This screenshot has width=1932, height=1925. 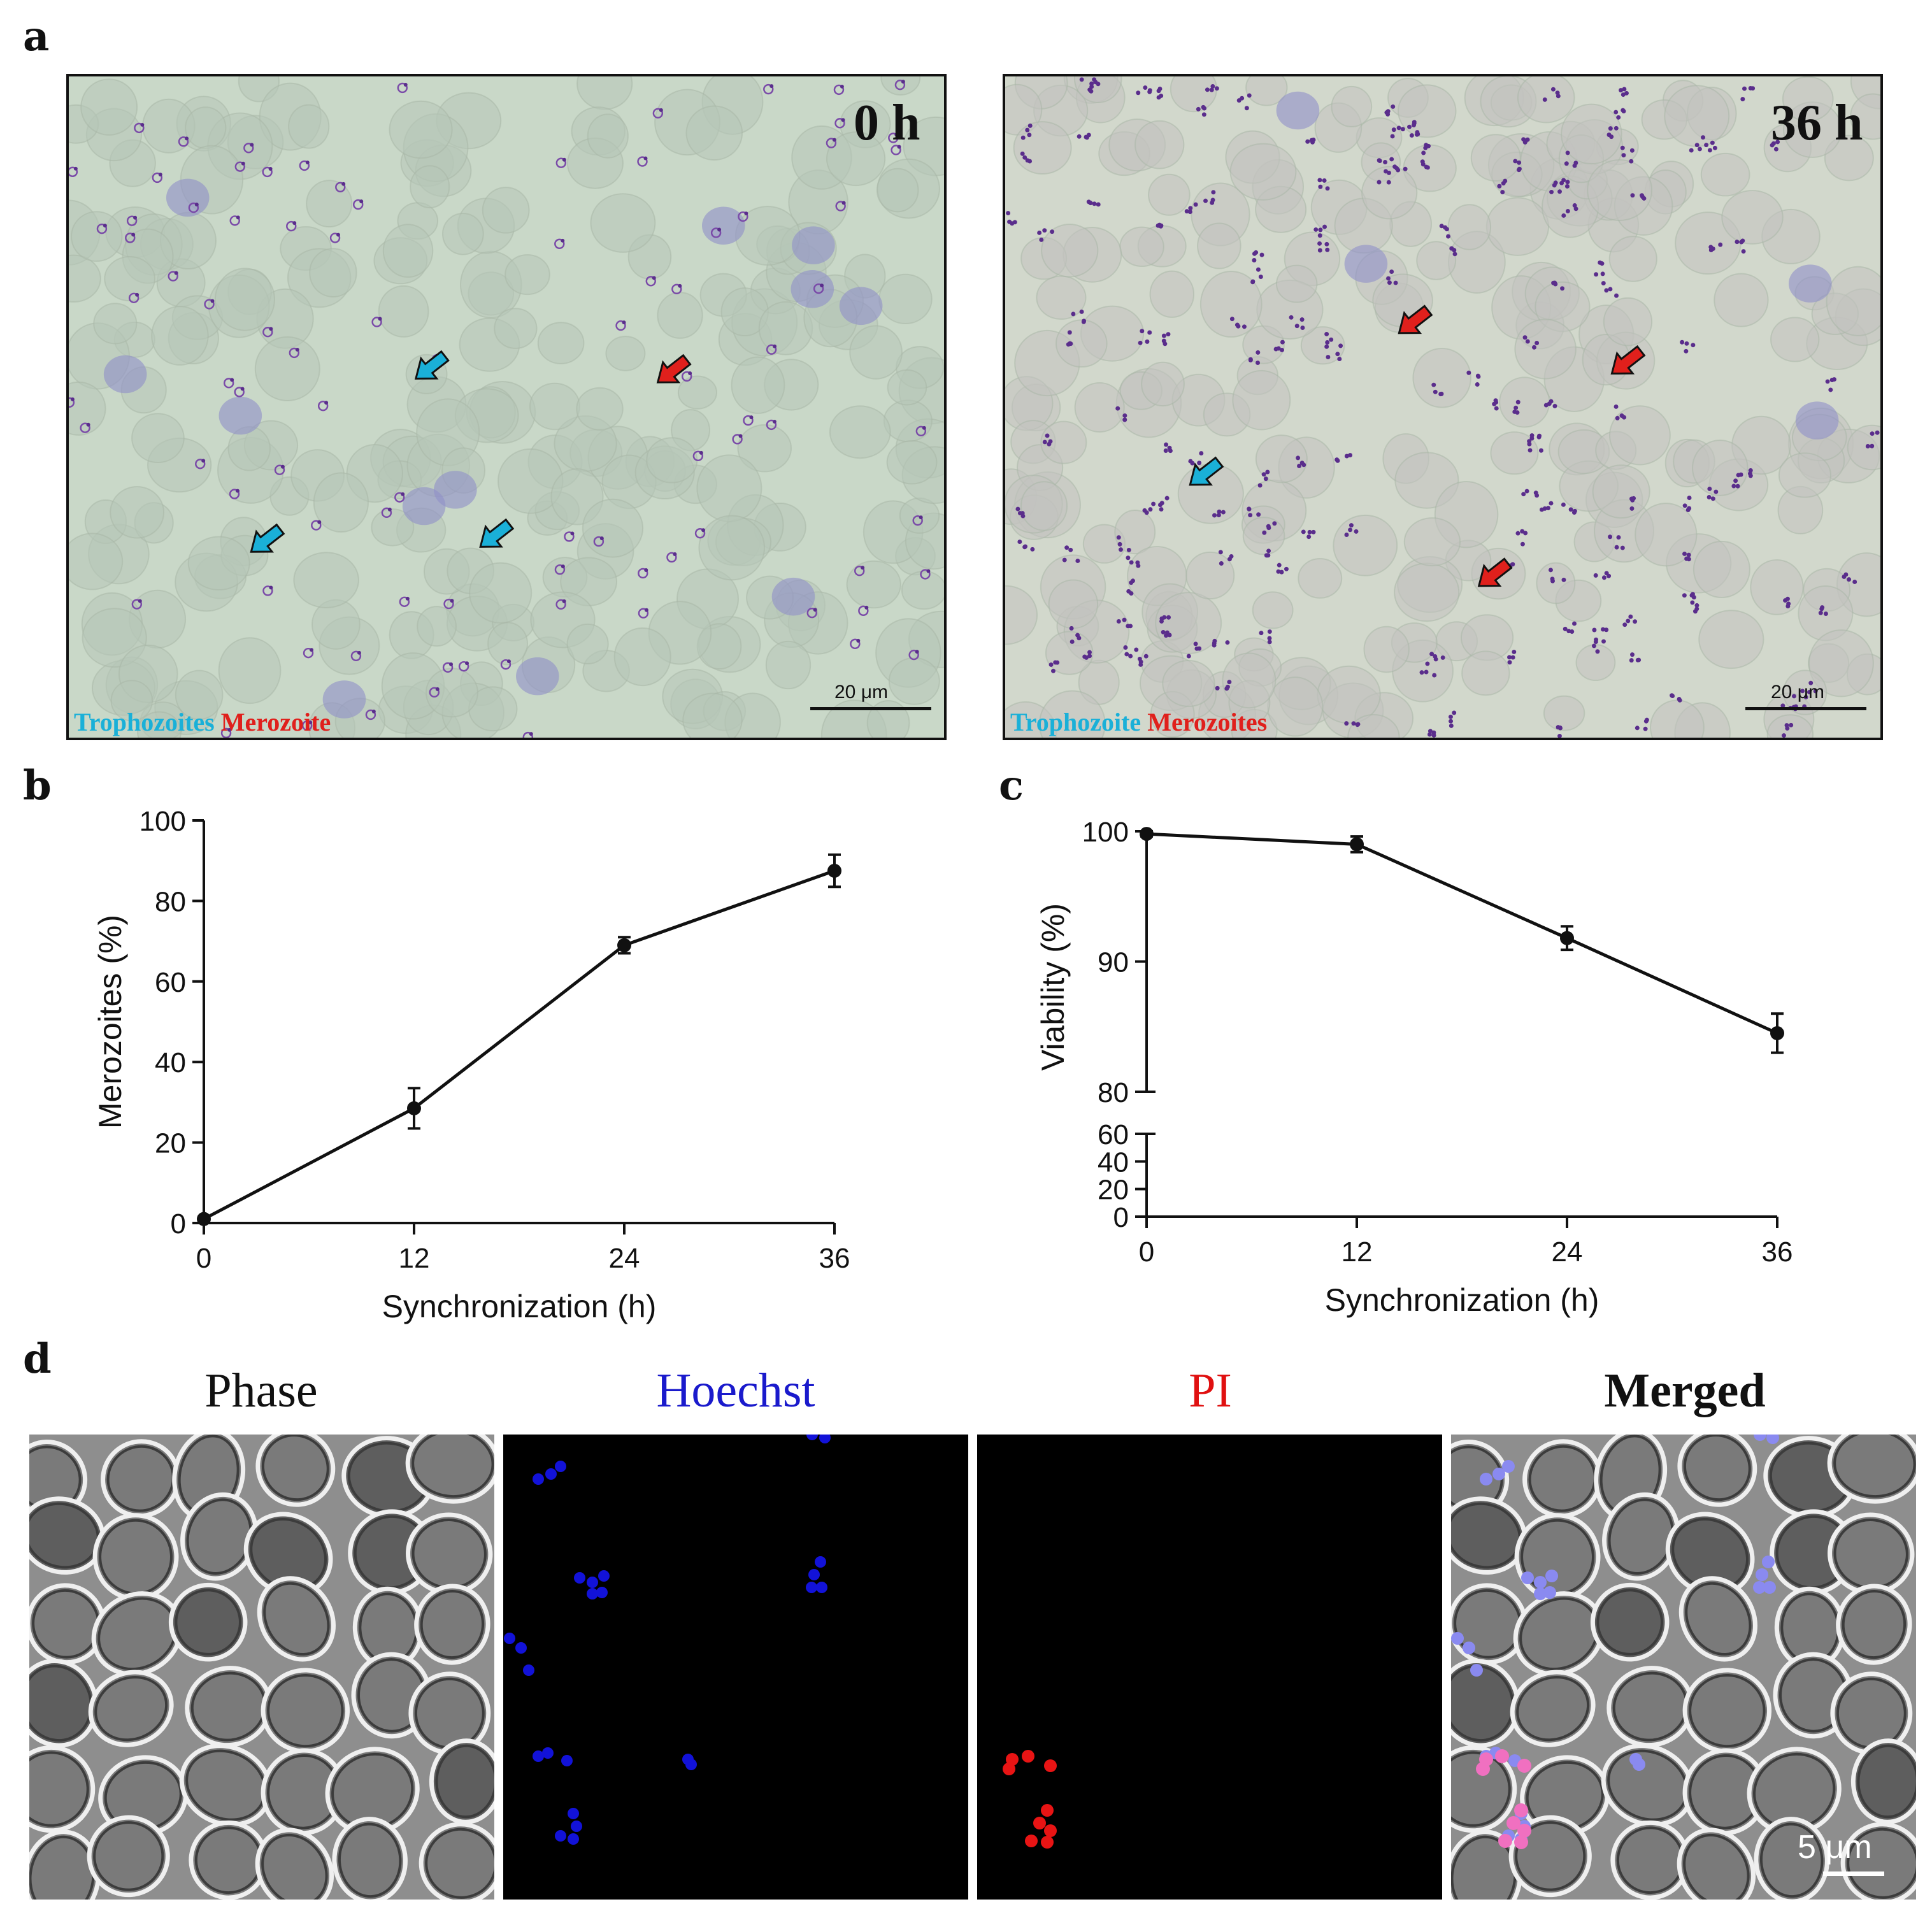 What do you see at coordinates (1031, 1841) in the screenshot?
I see `pi-nucleus` at bounding box center [1031, 1841].